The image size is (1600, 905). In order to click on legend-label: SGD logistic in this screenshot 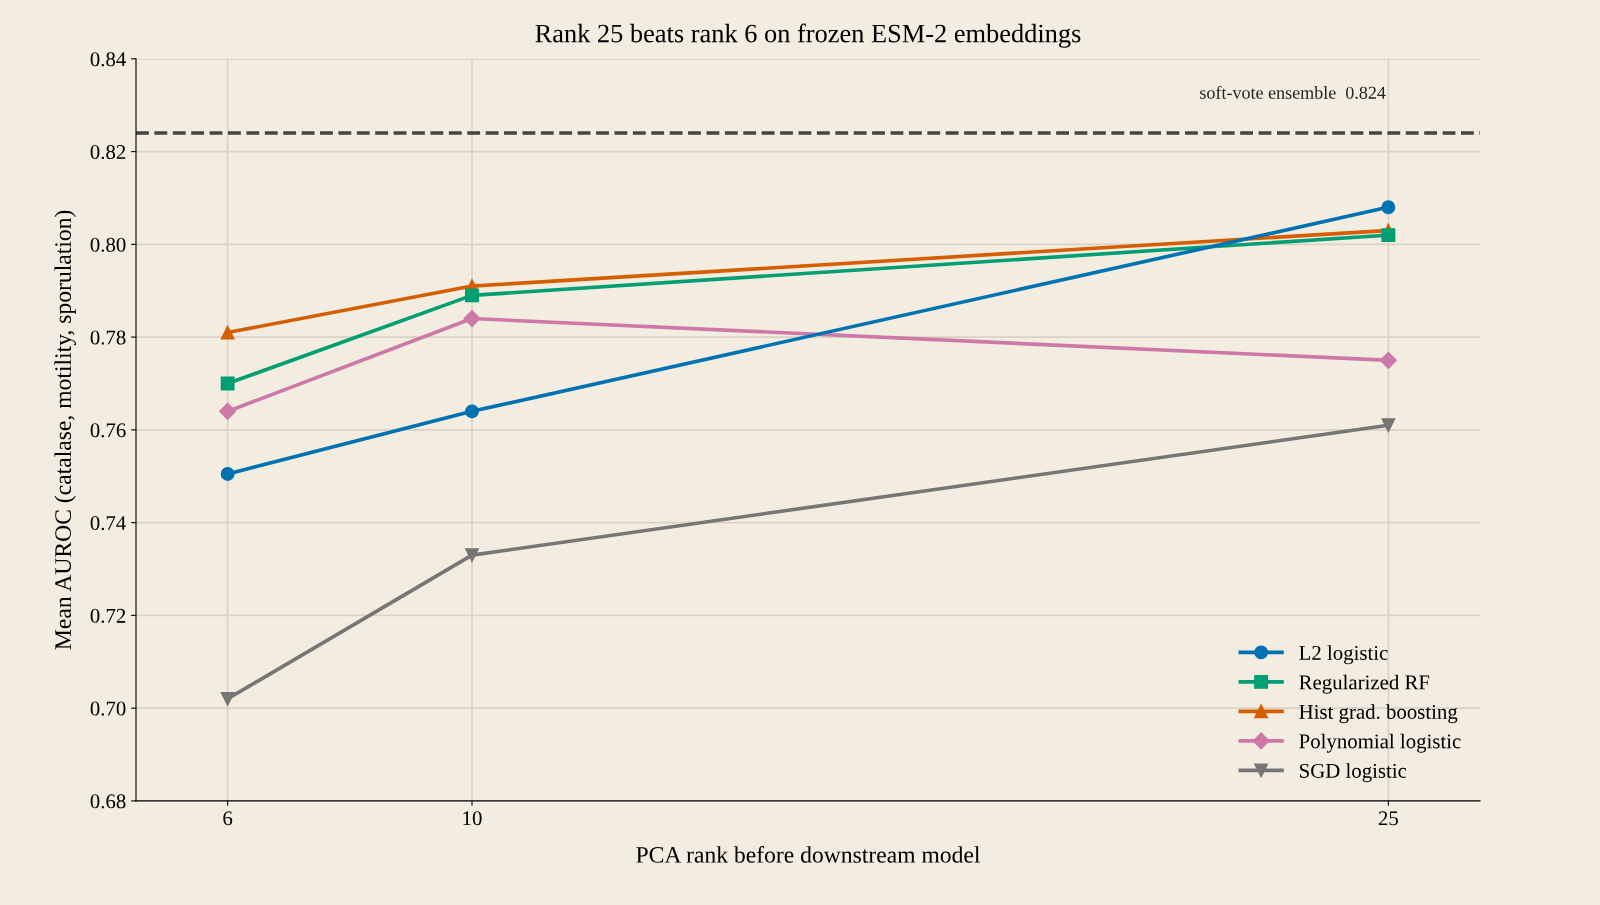, I will do `click(1353, 773)`.